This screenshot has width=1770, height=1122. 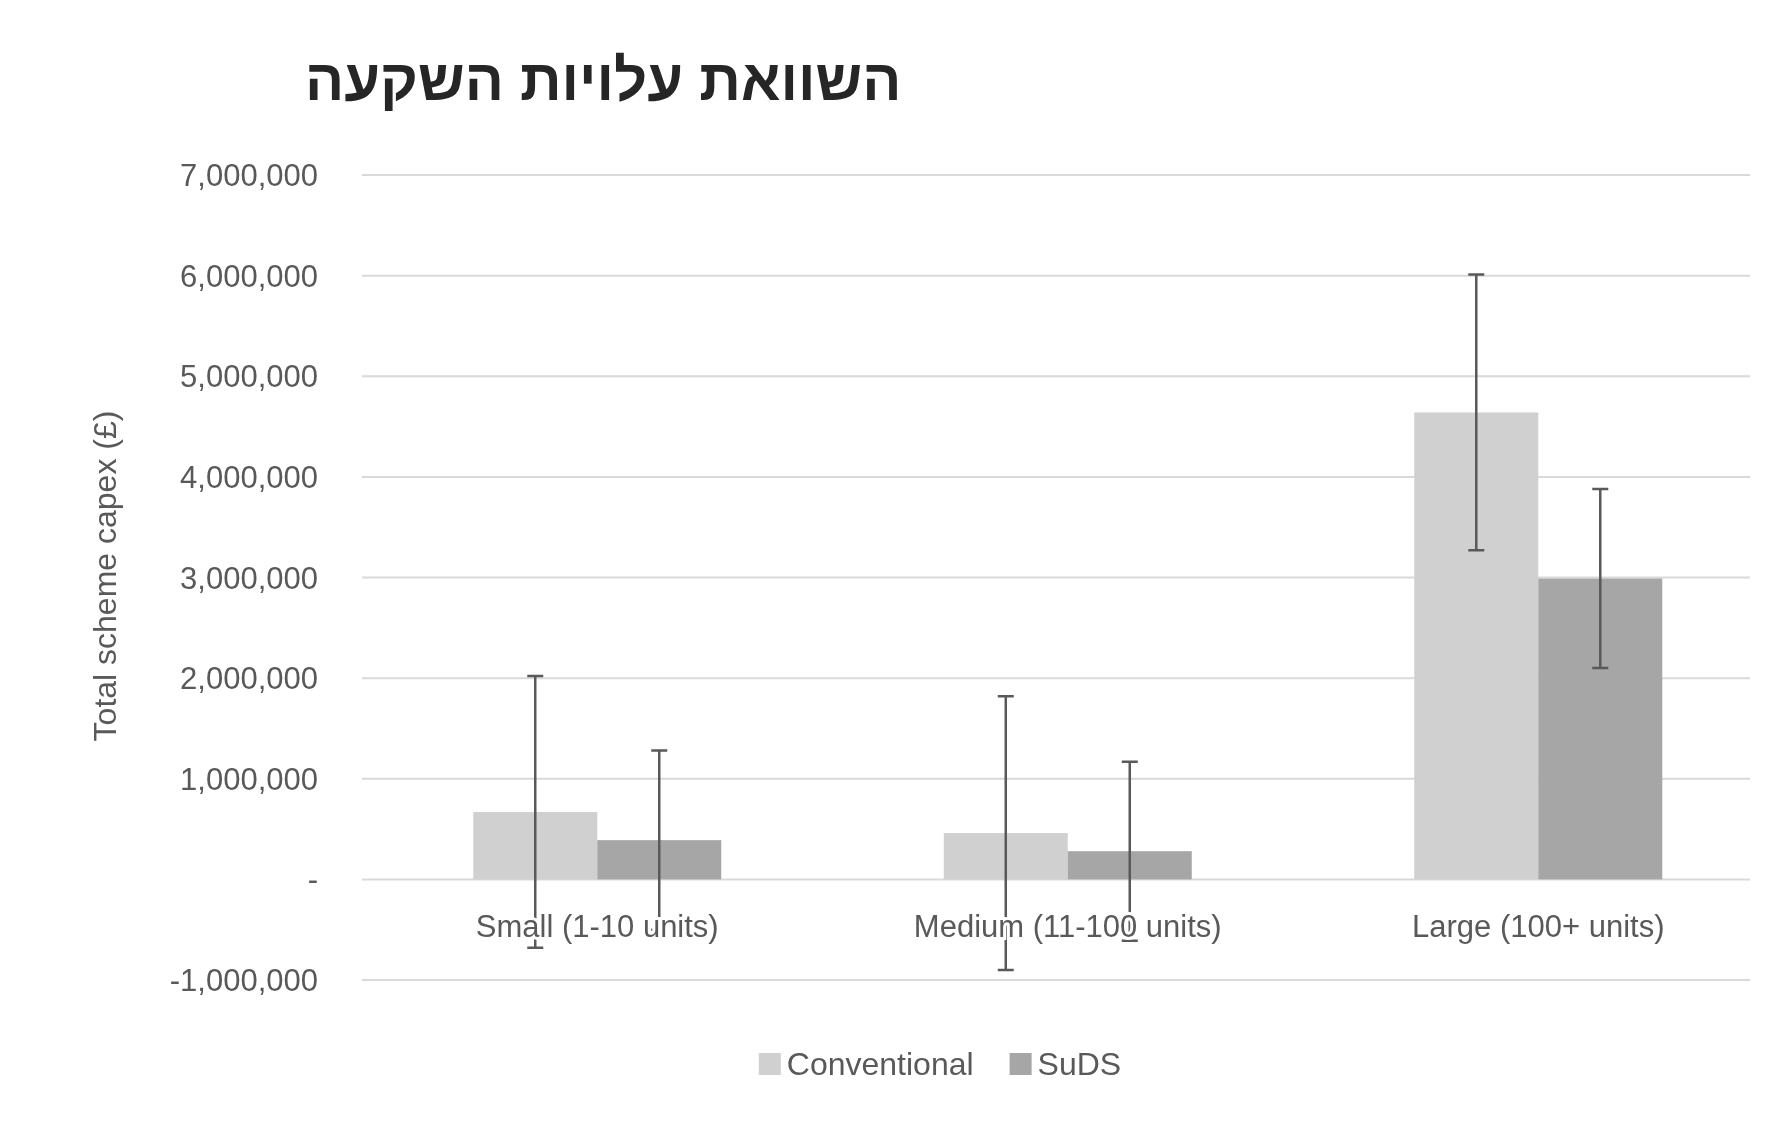 What do you see at coordinates (249, 779) in the screenshot?
I see `y-tick-label: 1,000,000` at bounding box center [249, 779].